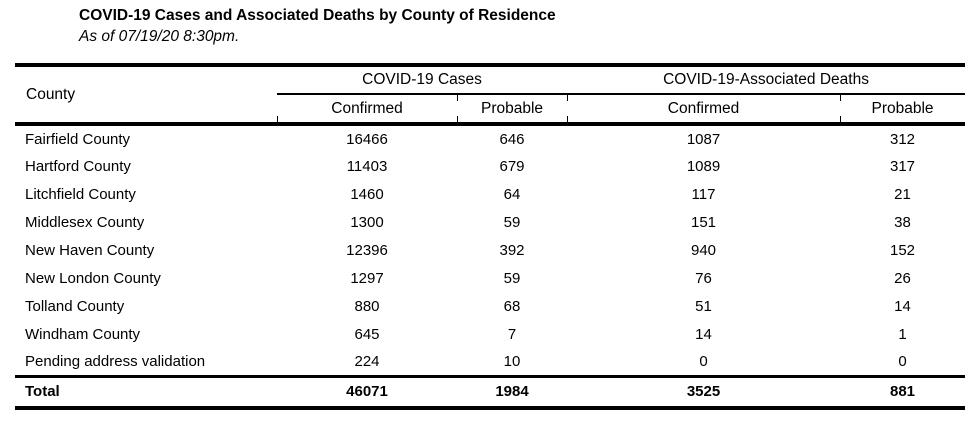  I want to click on cases-probable-value: 10, so click(512, 361).